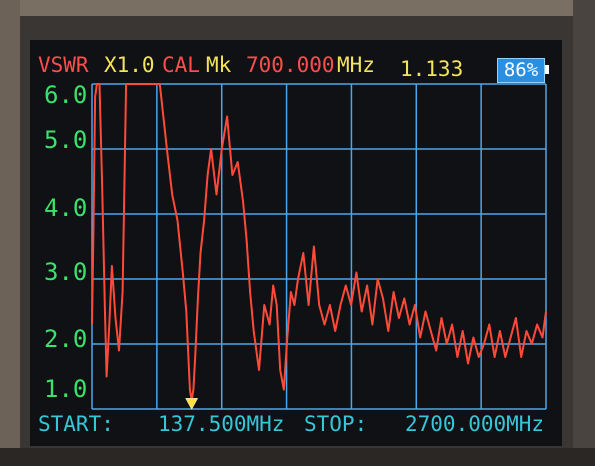 The width and height of the screenshot is (595, 466). What do you see at coordinates (66, 389) in the screenshot?
I see `y-tick-label: 1.0` at bounding box center [66, 389].